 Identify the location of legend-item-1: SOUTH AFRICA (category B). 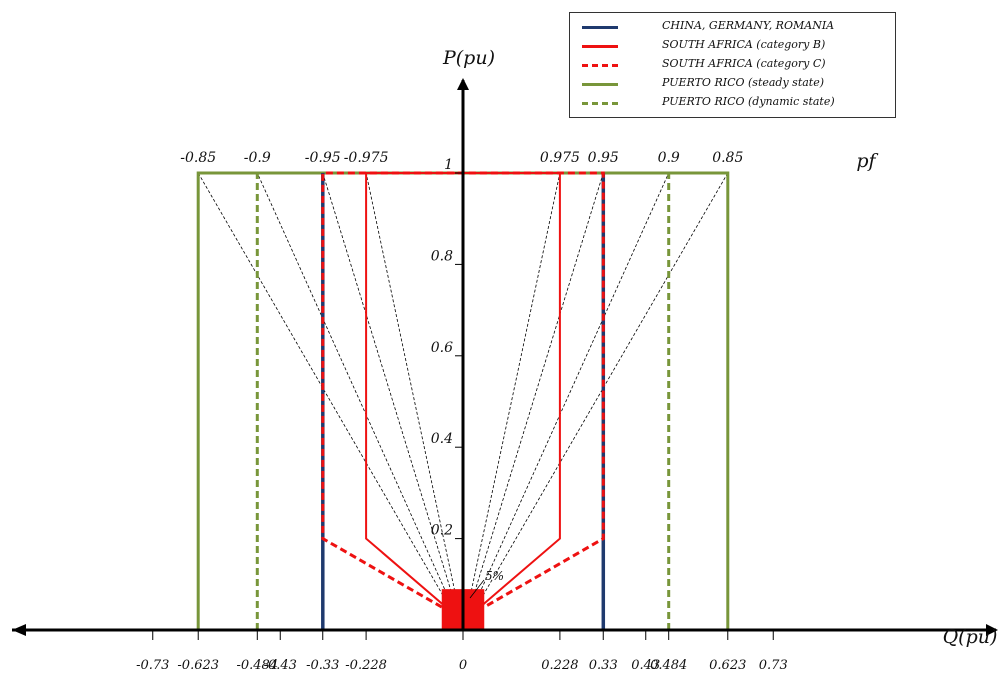
(732, 46).